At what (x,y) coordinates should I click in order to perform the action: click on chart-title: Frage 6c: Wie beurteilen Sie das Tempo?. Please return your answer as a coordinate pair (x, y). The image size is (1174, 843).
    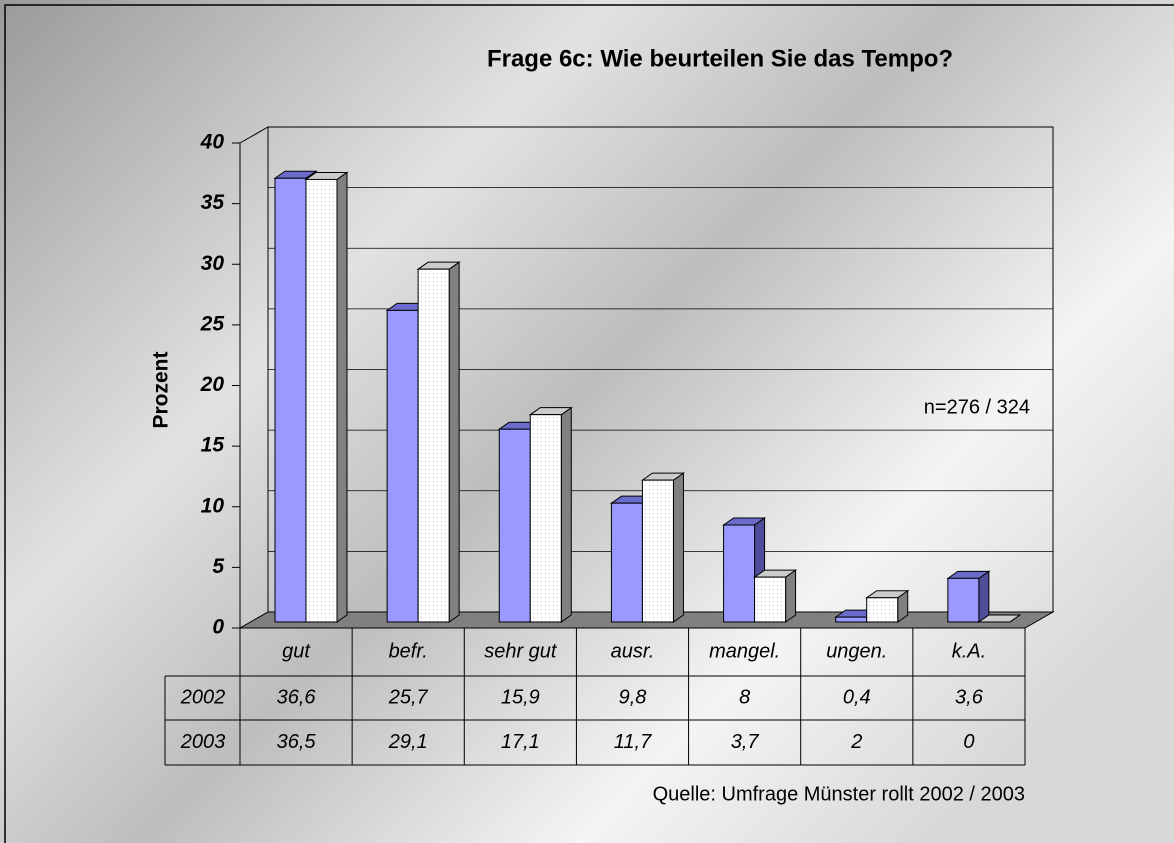
    Looking at the image, I should click on (720, 58).